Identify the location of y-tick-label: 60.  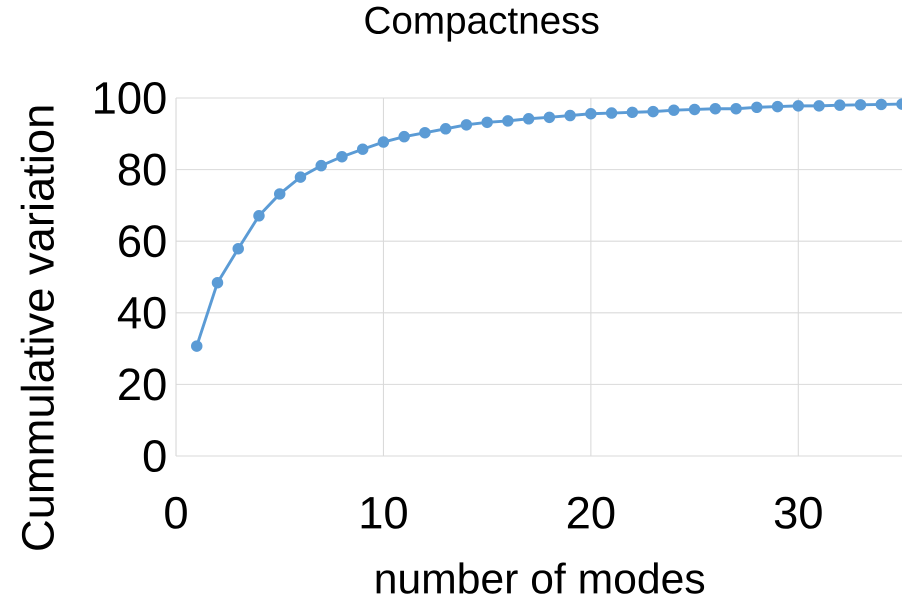
(142, 241).